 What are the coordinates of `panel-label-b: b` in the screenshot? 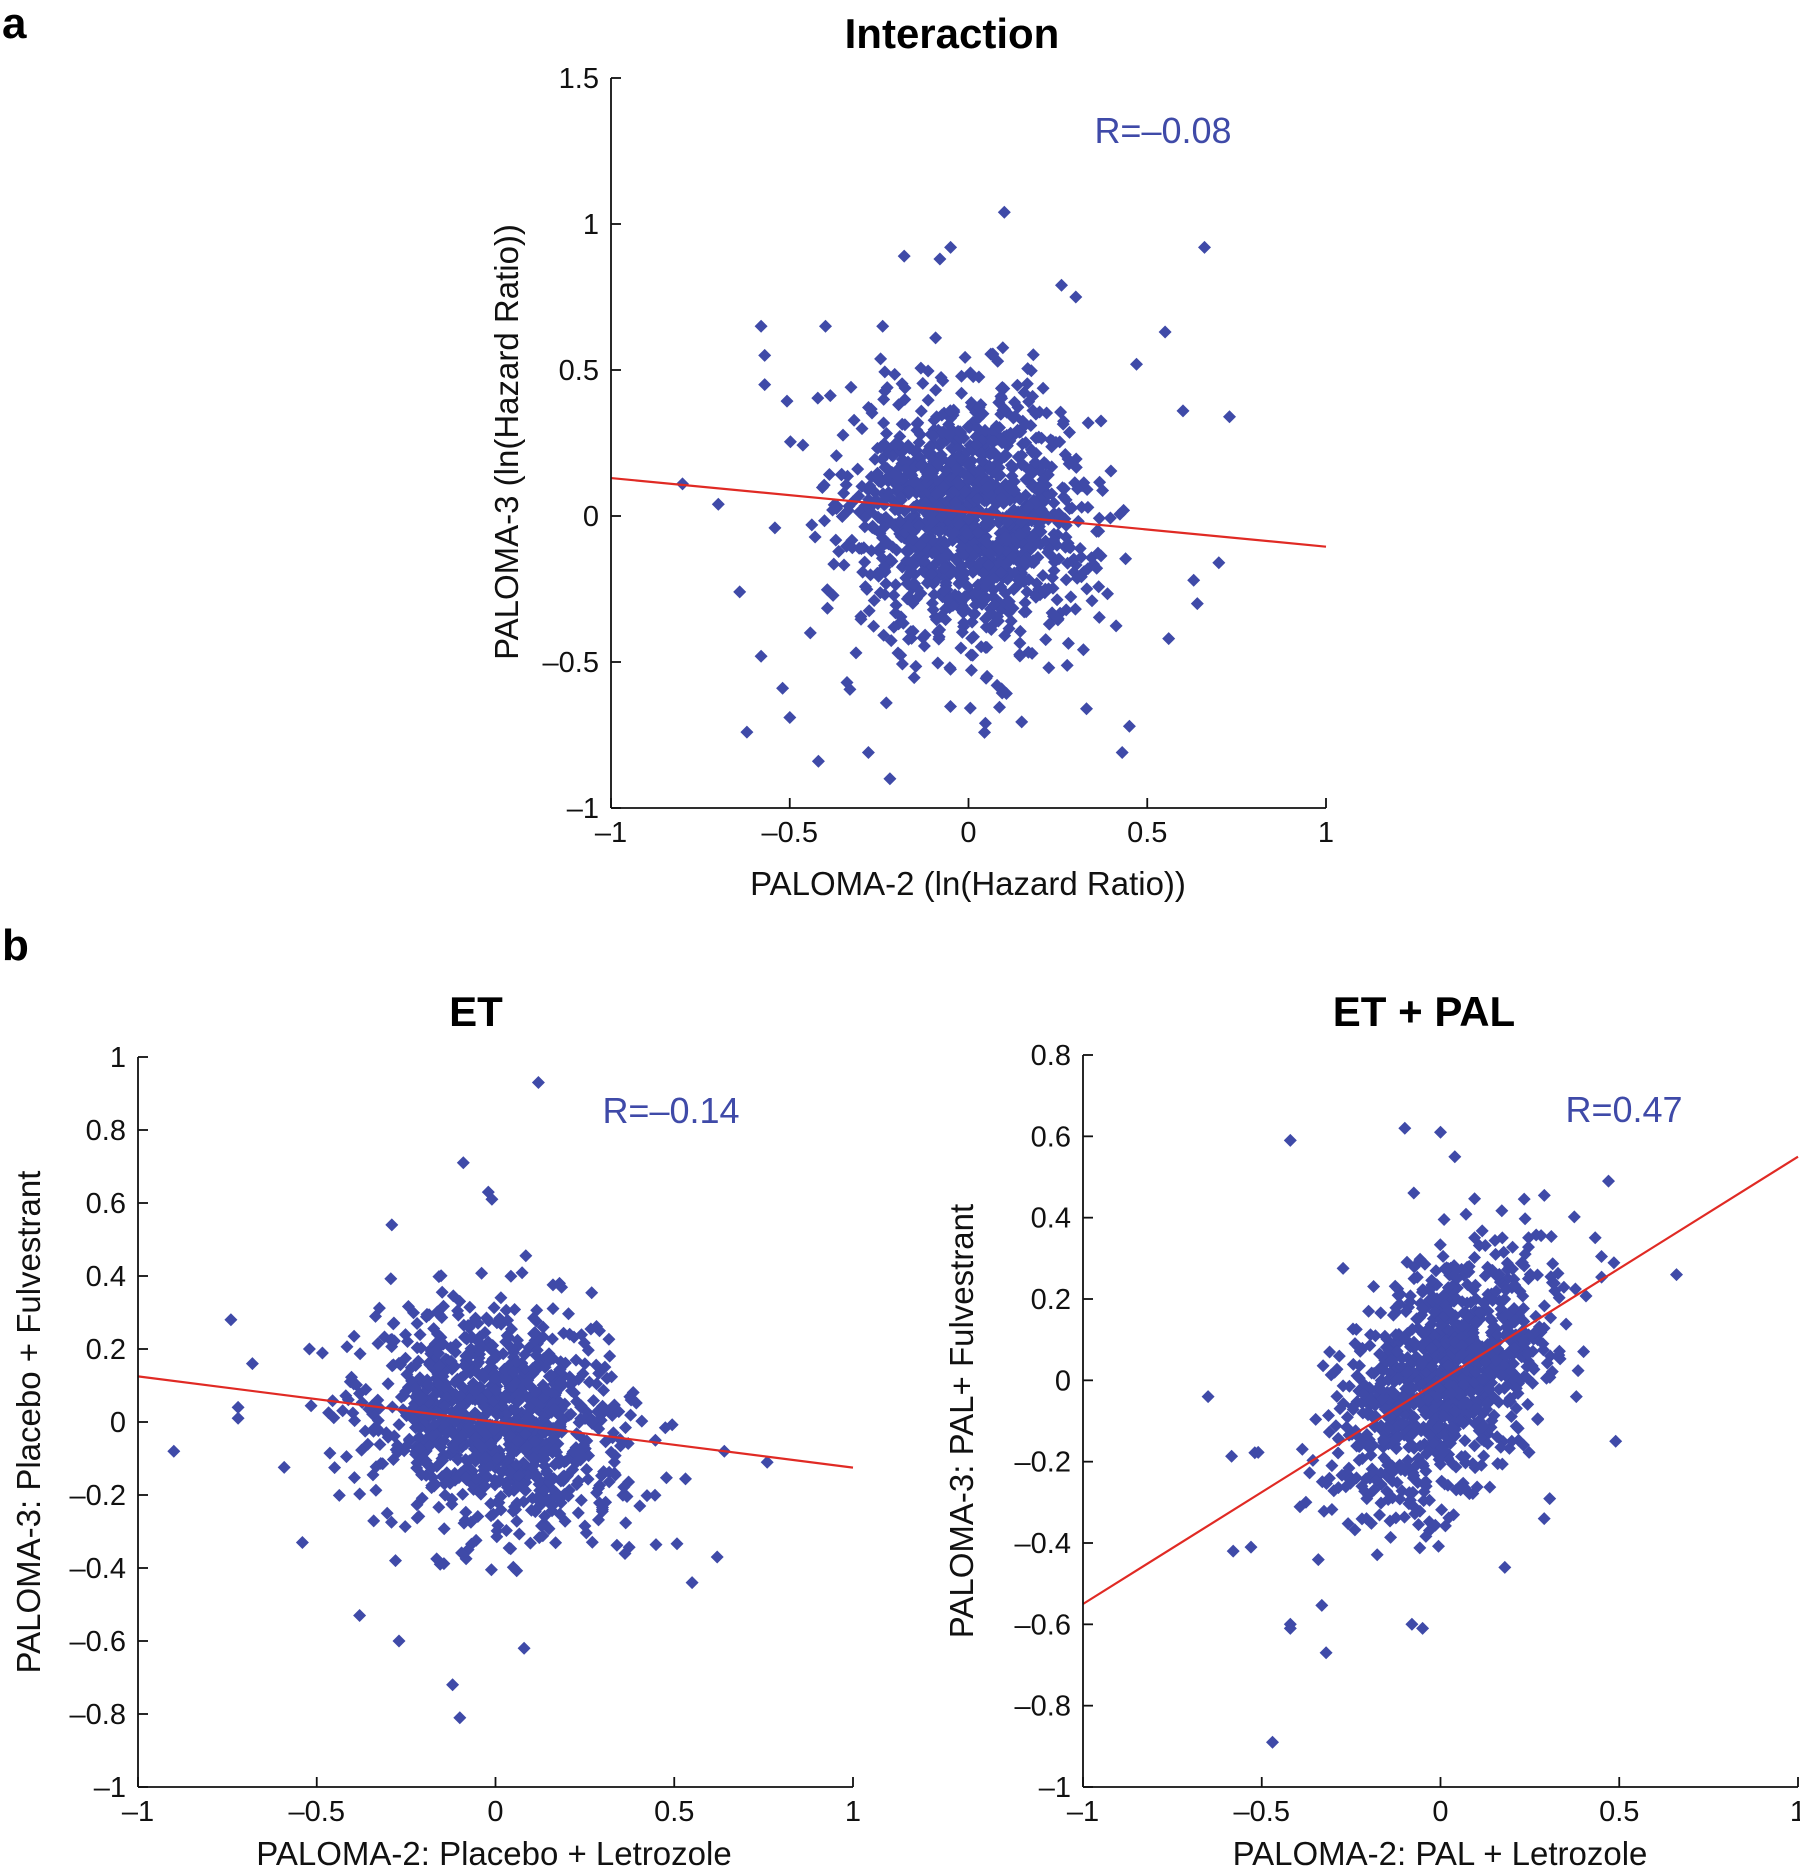 It's located at (15, 945).